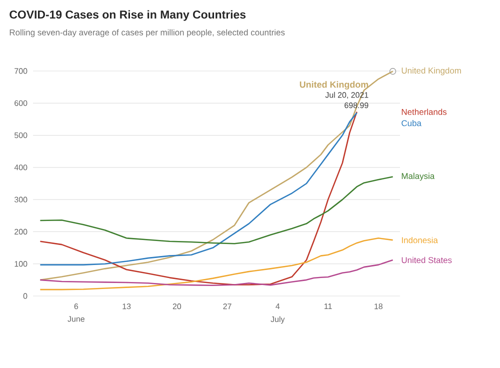 The width and height of the screenshot is (500, 368). I want to click on series-label: Indonesia, so click(420, 240).